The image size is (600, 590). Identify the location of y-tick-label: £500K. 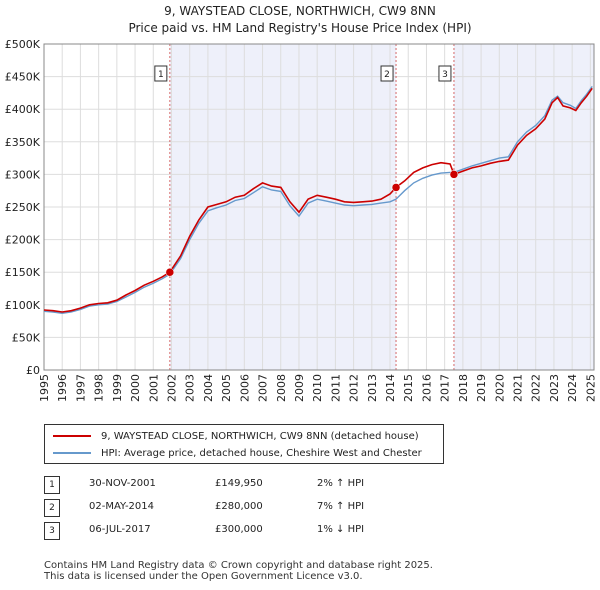
(23, 44).